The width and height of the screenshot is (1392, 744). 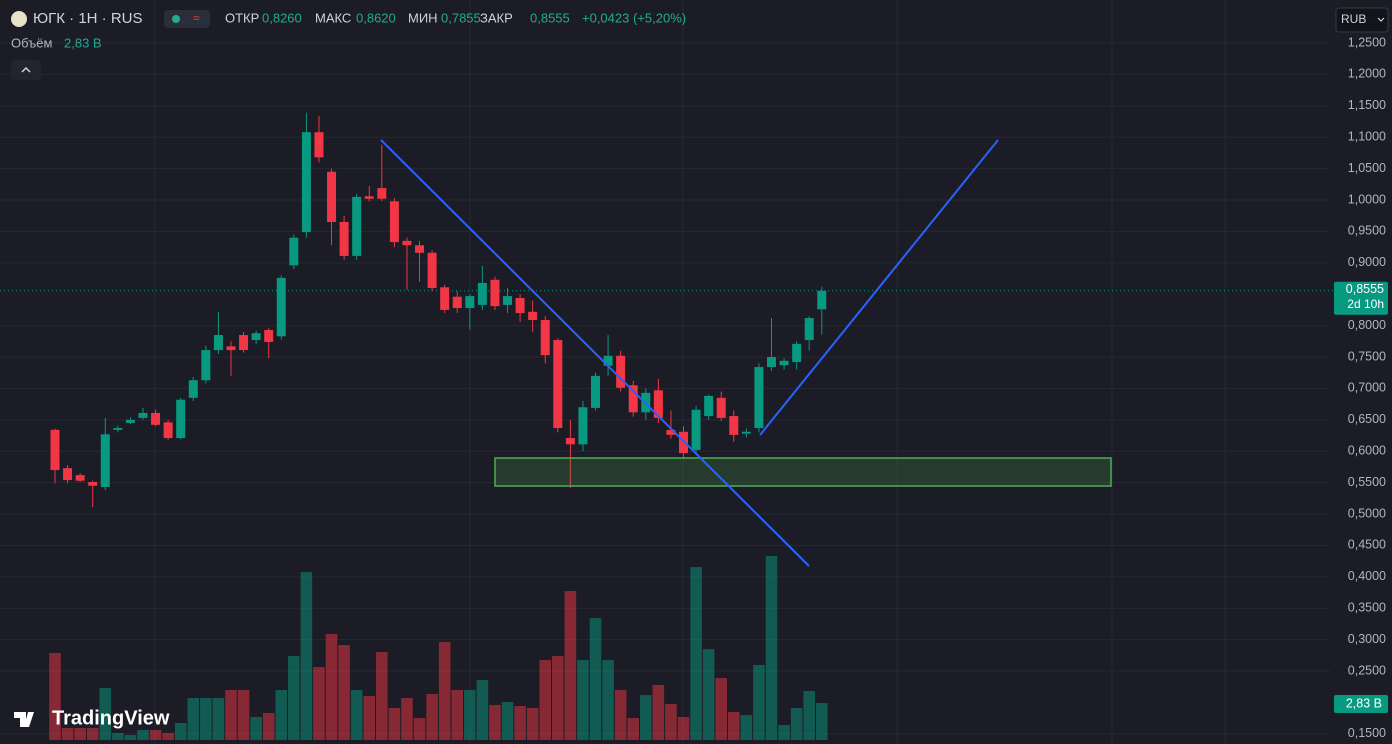 I want to click on volume-tag, so click(x=1361, y=704).